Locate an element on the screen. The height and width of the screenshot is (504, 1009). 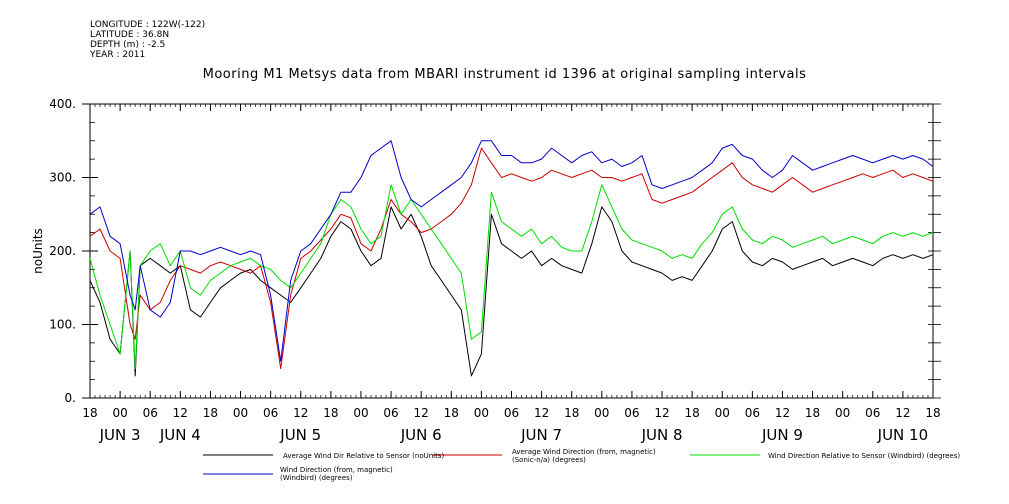
latitude-label: LATITUDE : 36.8N is located at coordinates (130, 35).